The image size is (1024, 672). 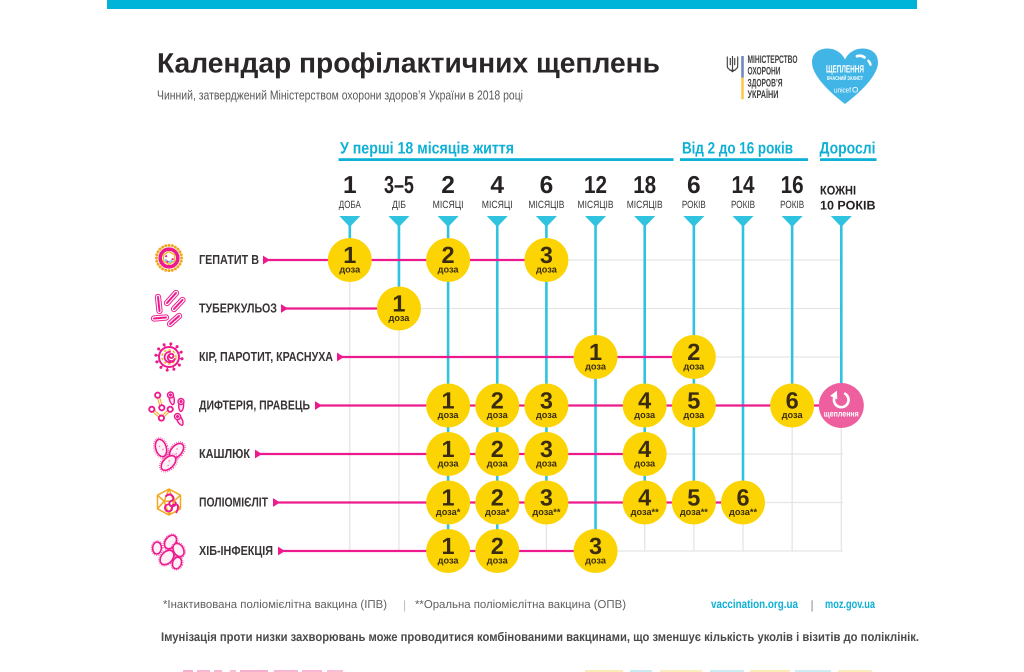 What do you see at coordinates (254, 404) in the screenshot?
I see `svg-text: ДИФТЕРІЯ, ПРАВЕЦЬ` at bounding box center [254, 404].